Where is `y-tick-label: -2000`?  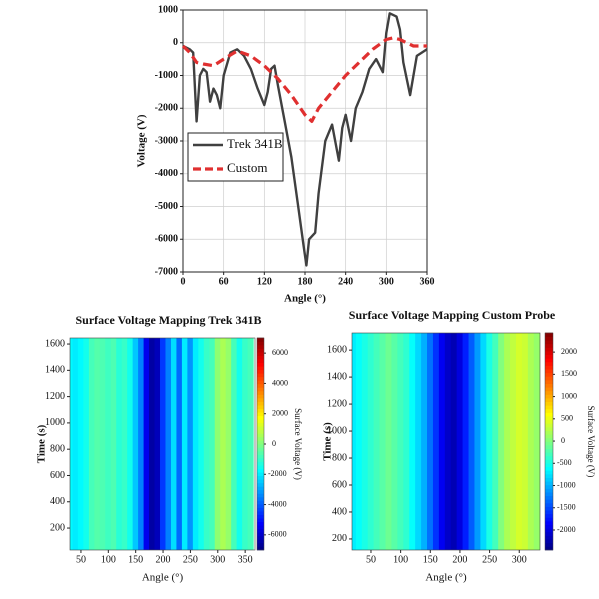
y-tick-label: -2000 is located at coordinates (166, 108).